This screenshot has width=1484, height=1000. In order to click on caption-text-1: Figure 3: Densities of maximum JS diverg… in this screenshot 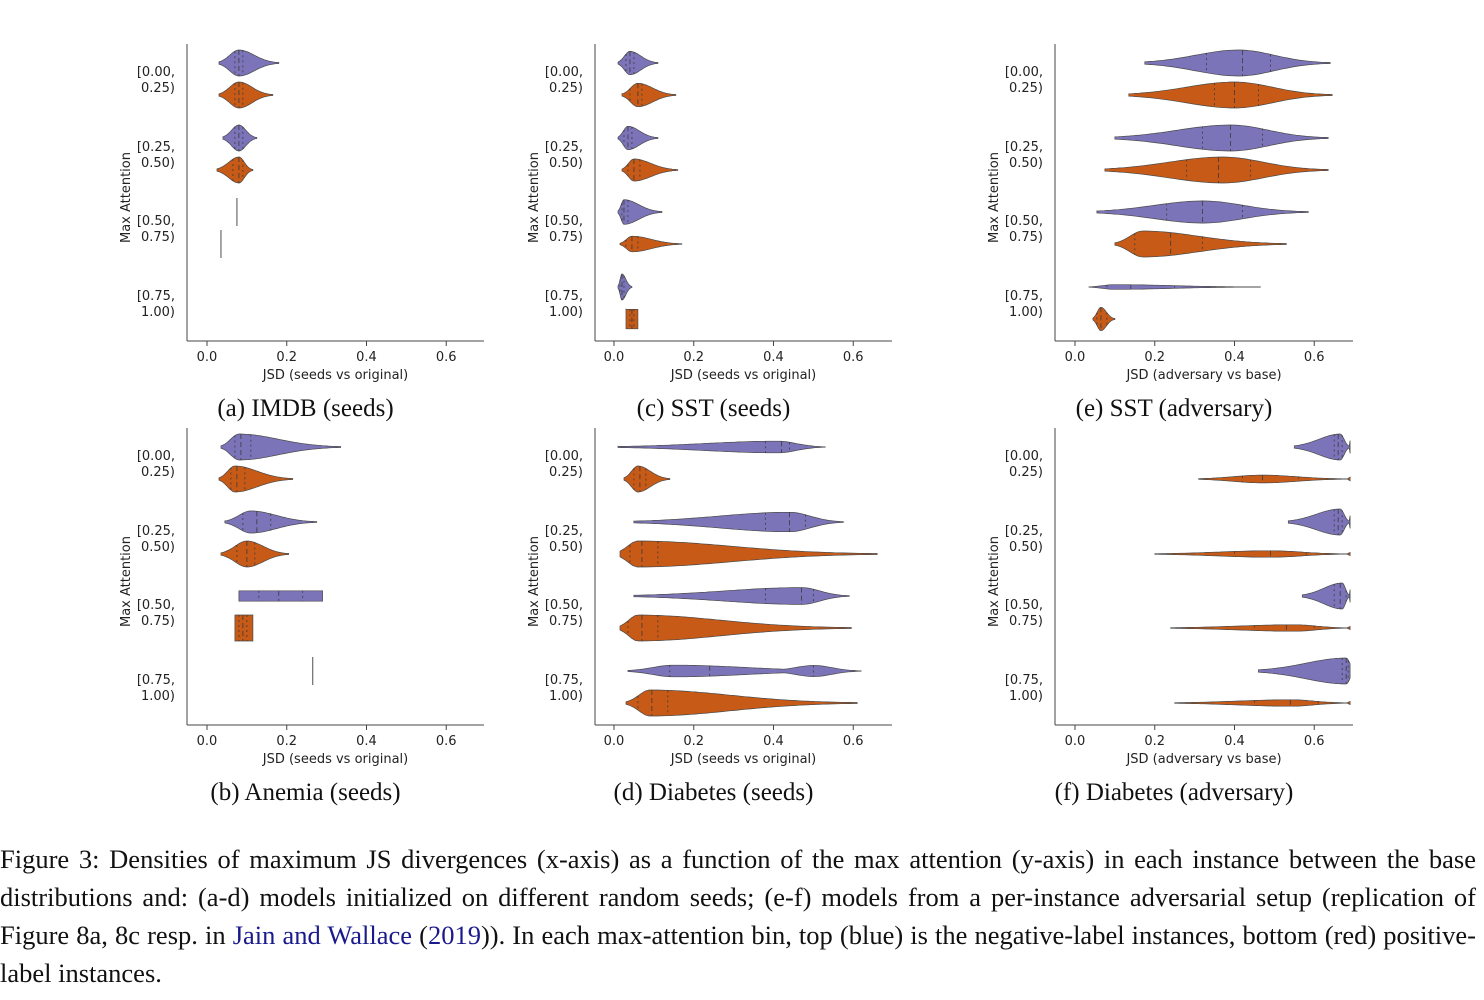, I will do `click(738, 897)`.